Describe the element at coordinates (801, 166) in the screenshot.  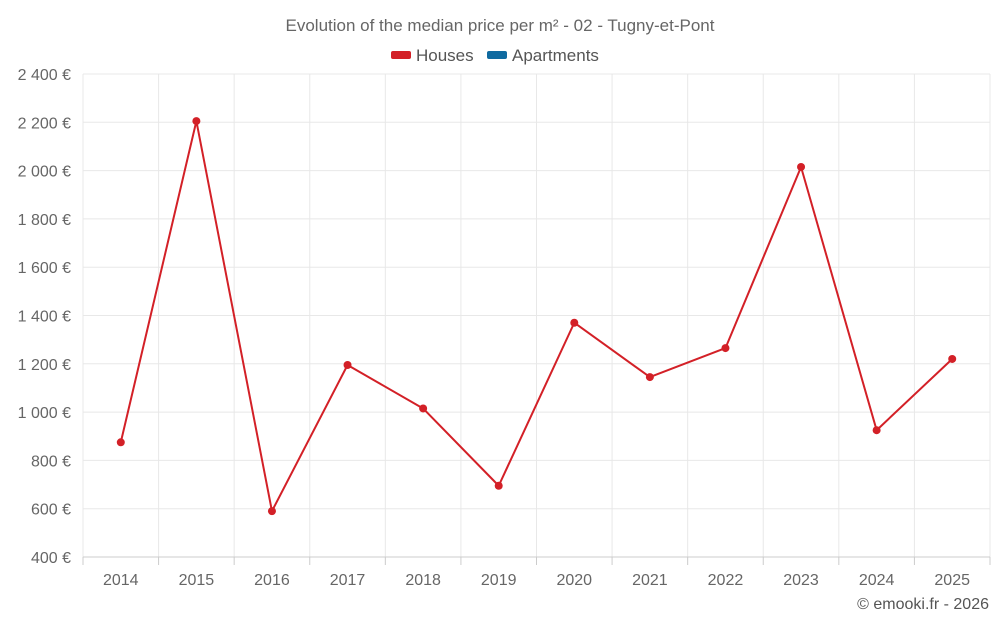
I see `data-point-houses-2023` at that location.